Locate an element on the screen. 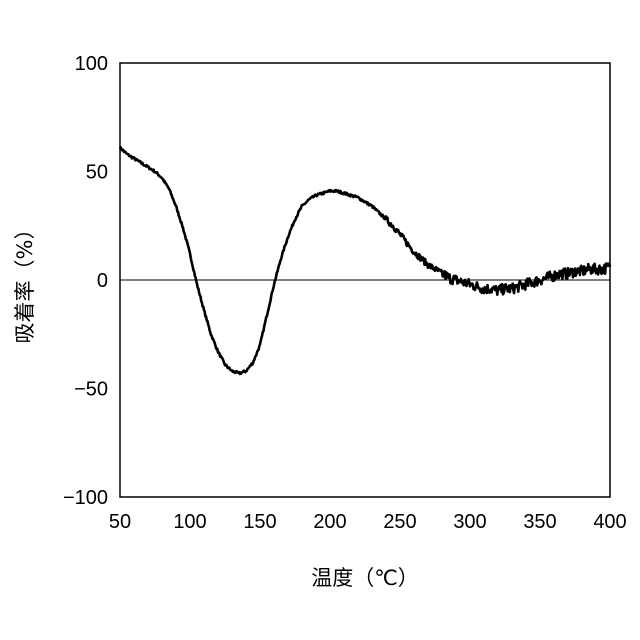  x-tick-label: 150 is located at coordinates (259, 522).